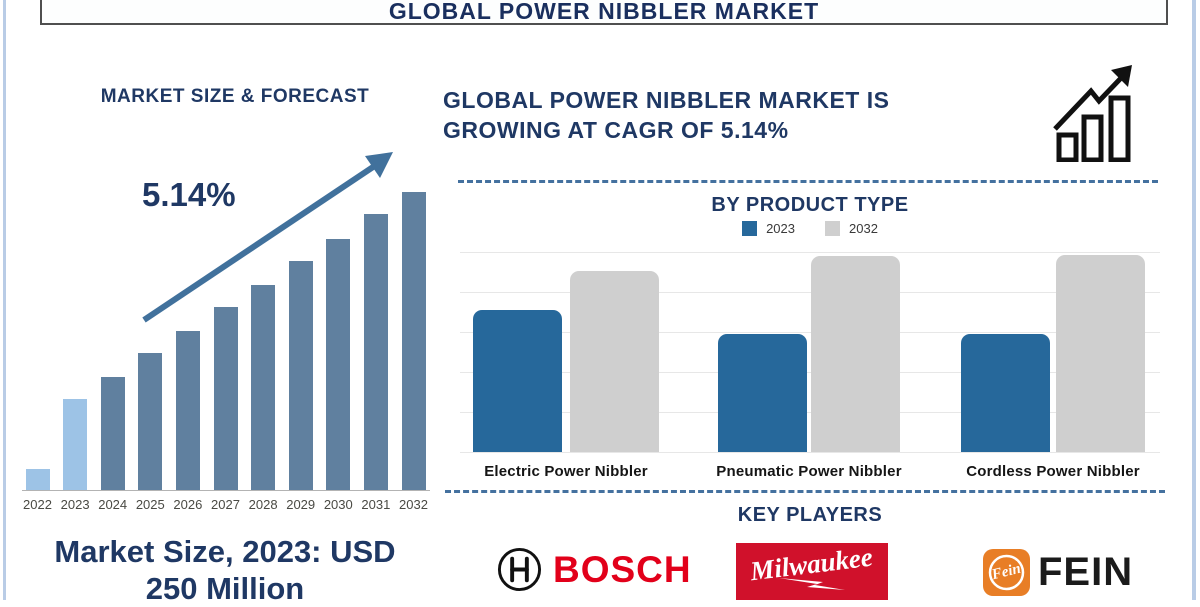 Image resolution: width=1200 pixels, height=607 pixels. What do you see at coordinates (150, 421) in the screenshot?
I see `market-bar-2025` at bounding box center [150, 421].